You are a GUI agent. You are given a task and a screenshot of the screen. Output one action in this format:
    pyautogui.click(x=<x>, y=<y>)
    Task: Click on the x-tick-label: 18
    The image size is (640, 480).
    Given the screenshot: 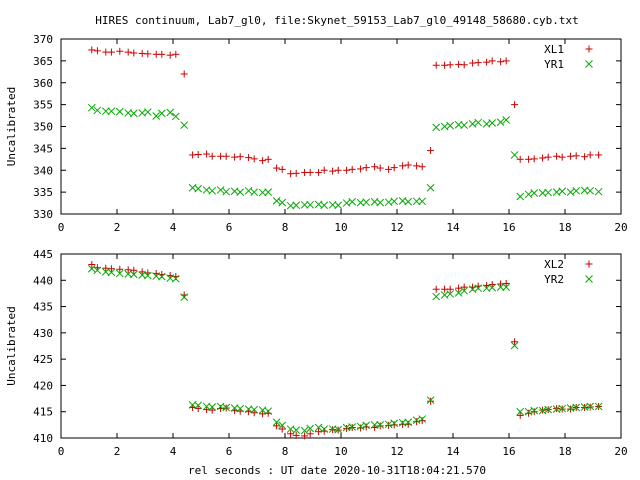 What is the action you would take?
    pyautogui.click(x=564, y=451)
    